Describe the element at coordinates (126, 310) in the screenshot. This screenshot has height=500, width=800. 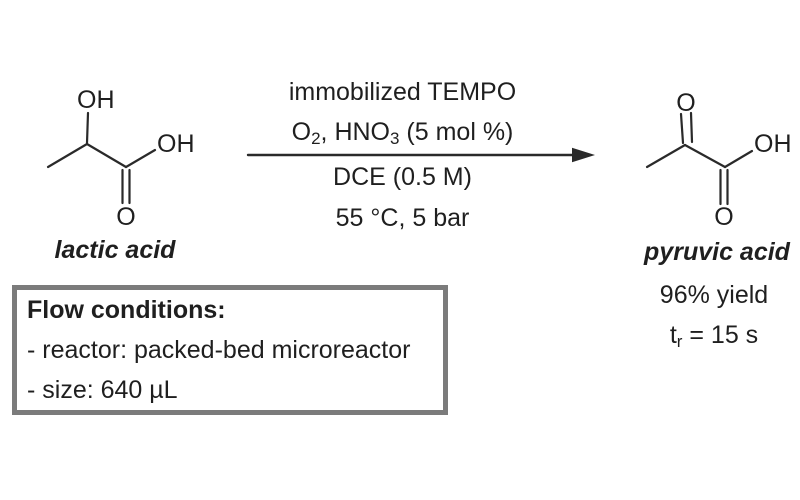
I see `flow-conditions-title: Flow conditions:` at that location.